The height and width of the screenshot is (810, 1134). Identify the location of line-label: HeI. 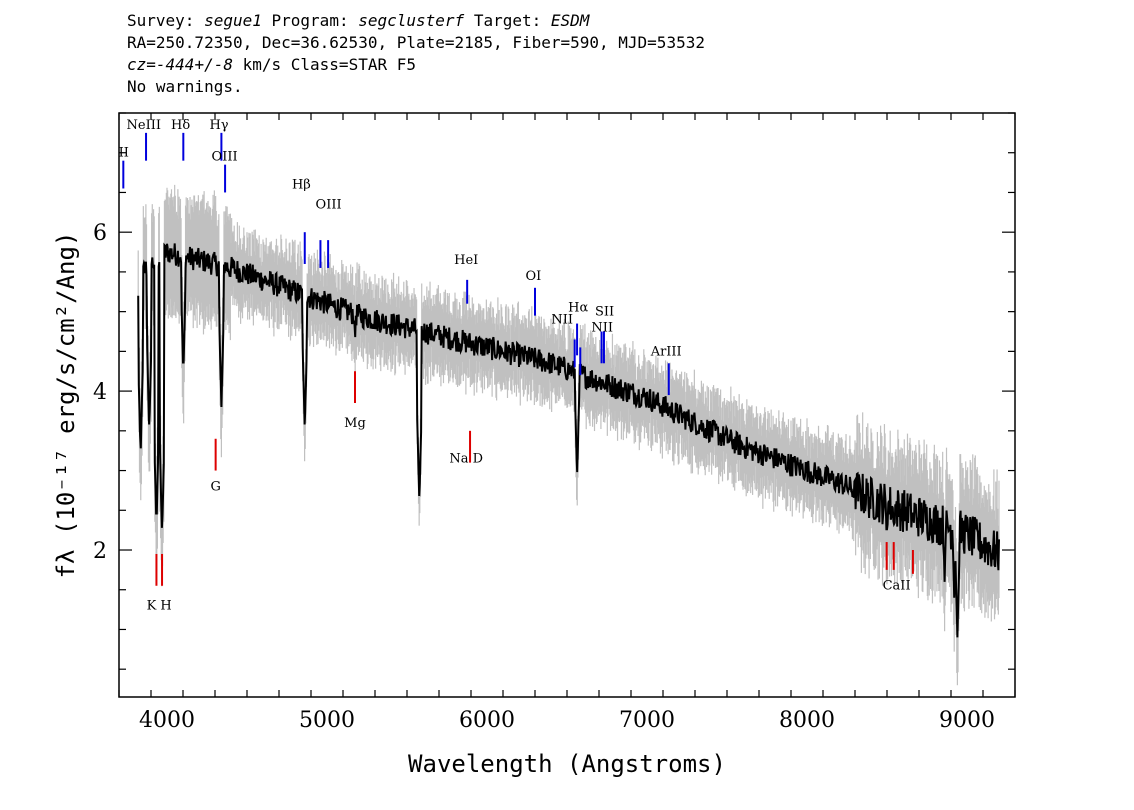
(466, 260).